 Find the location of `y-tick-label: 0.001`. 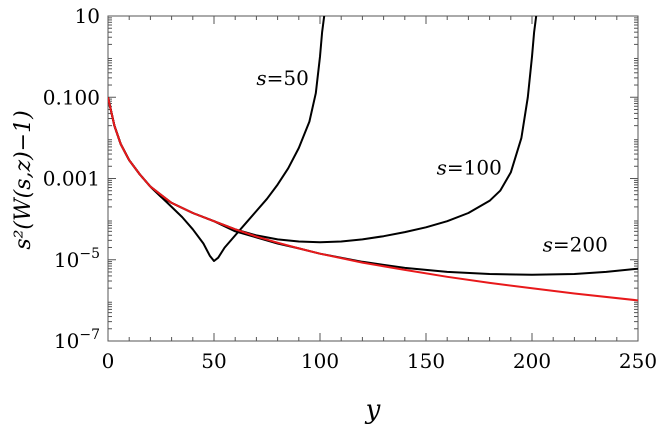

y-tick-label: 0.001 is located at coordinates (71, 179).